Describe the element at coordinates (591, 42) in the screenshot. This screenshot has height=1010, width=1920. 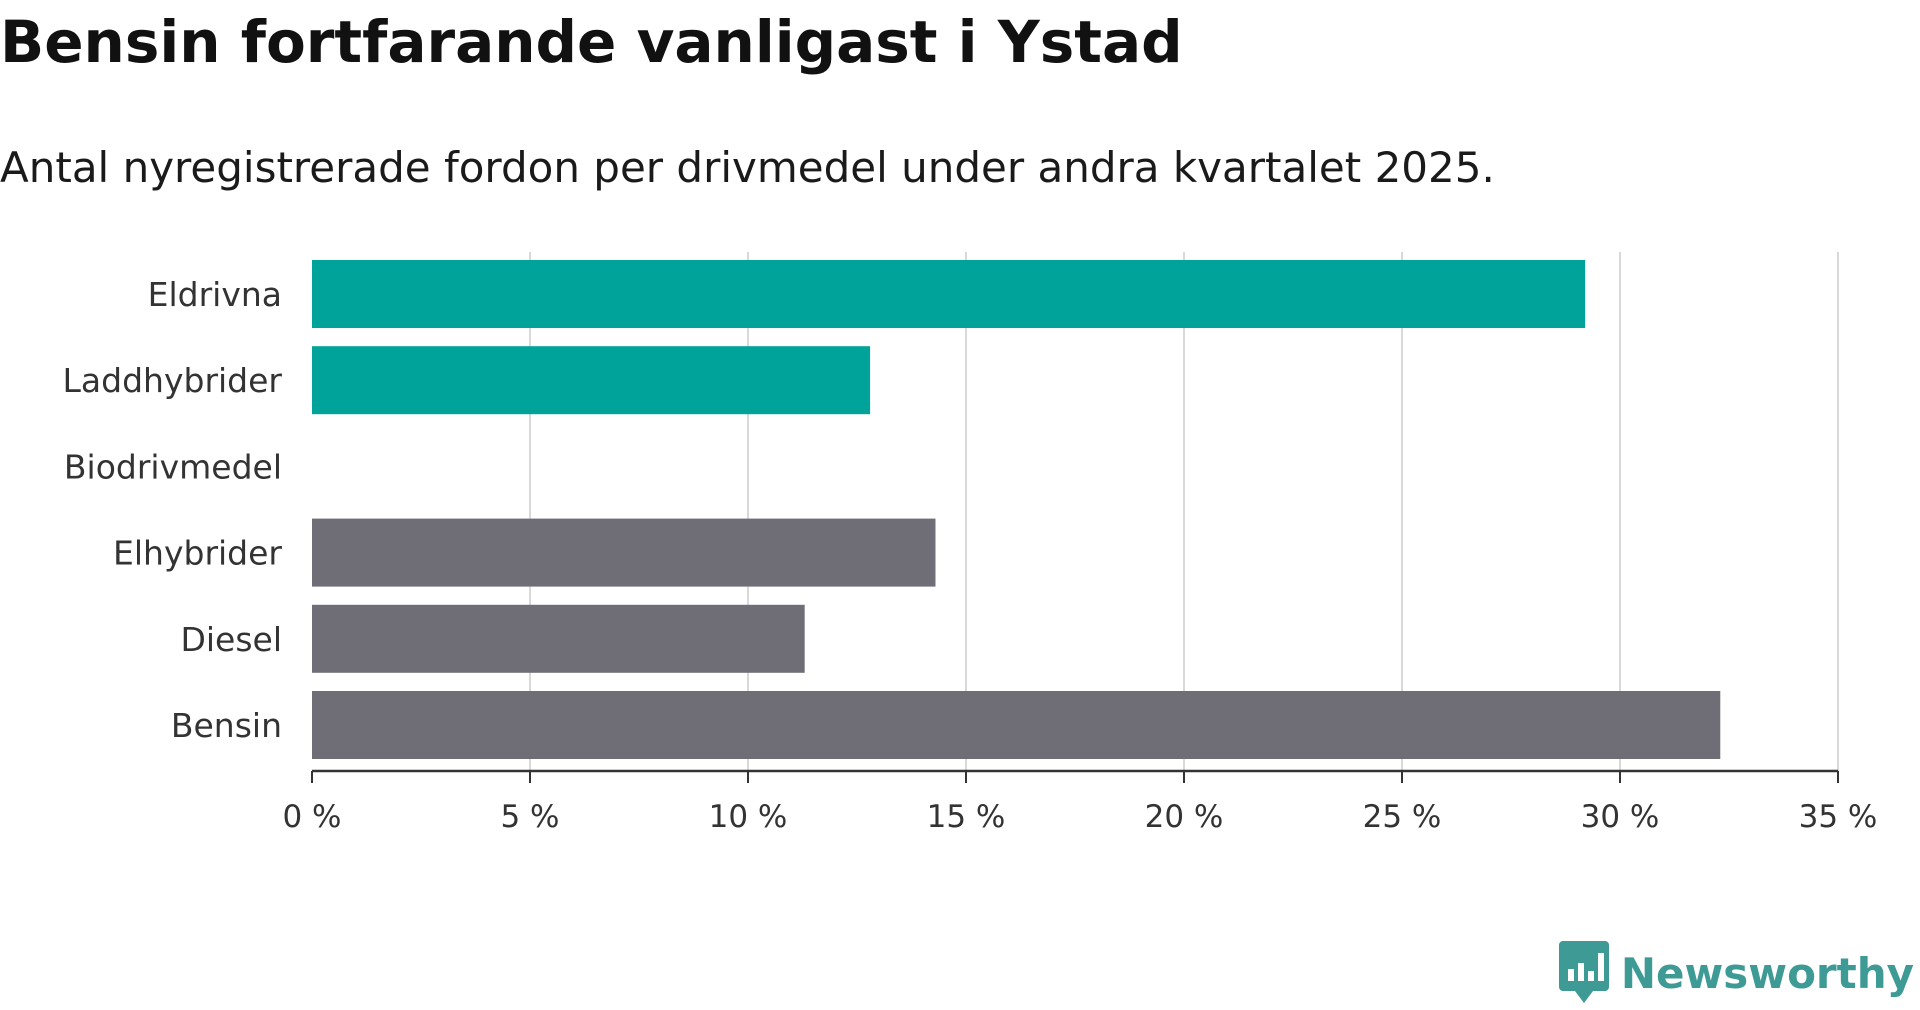
I see `chart-title: Bensin fortfarande vanligast i Ystad` at that location.